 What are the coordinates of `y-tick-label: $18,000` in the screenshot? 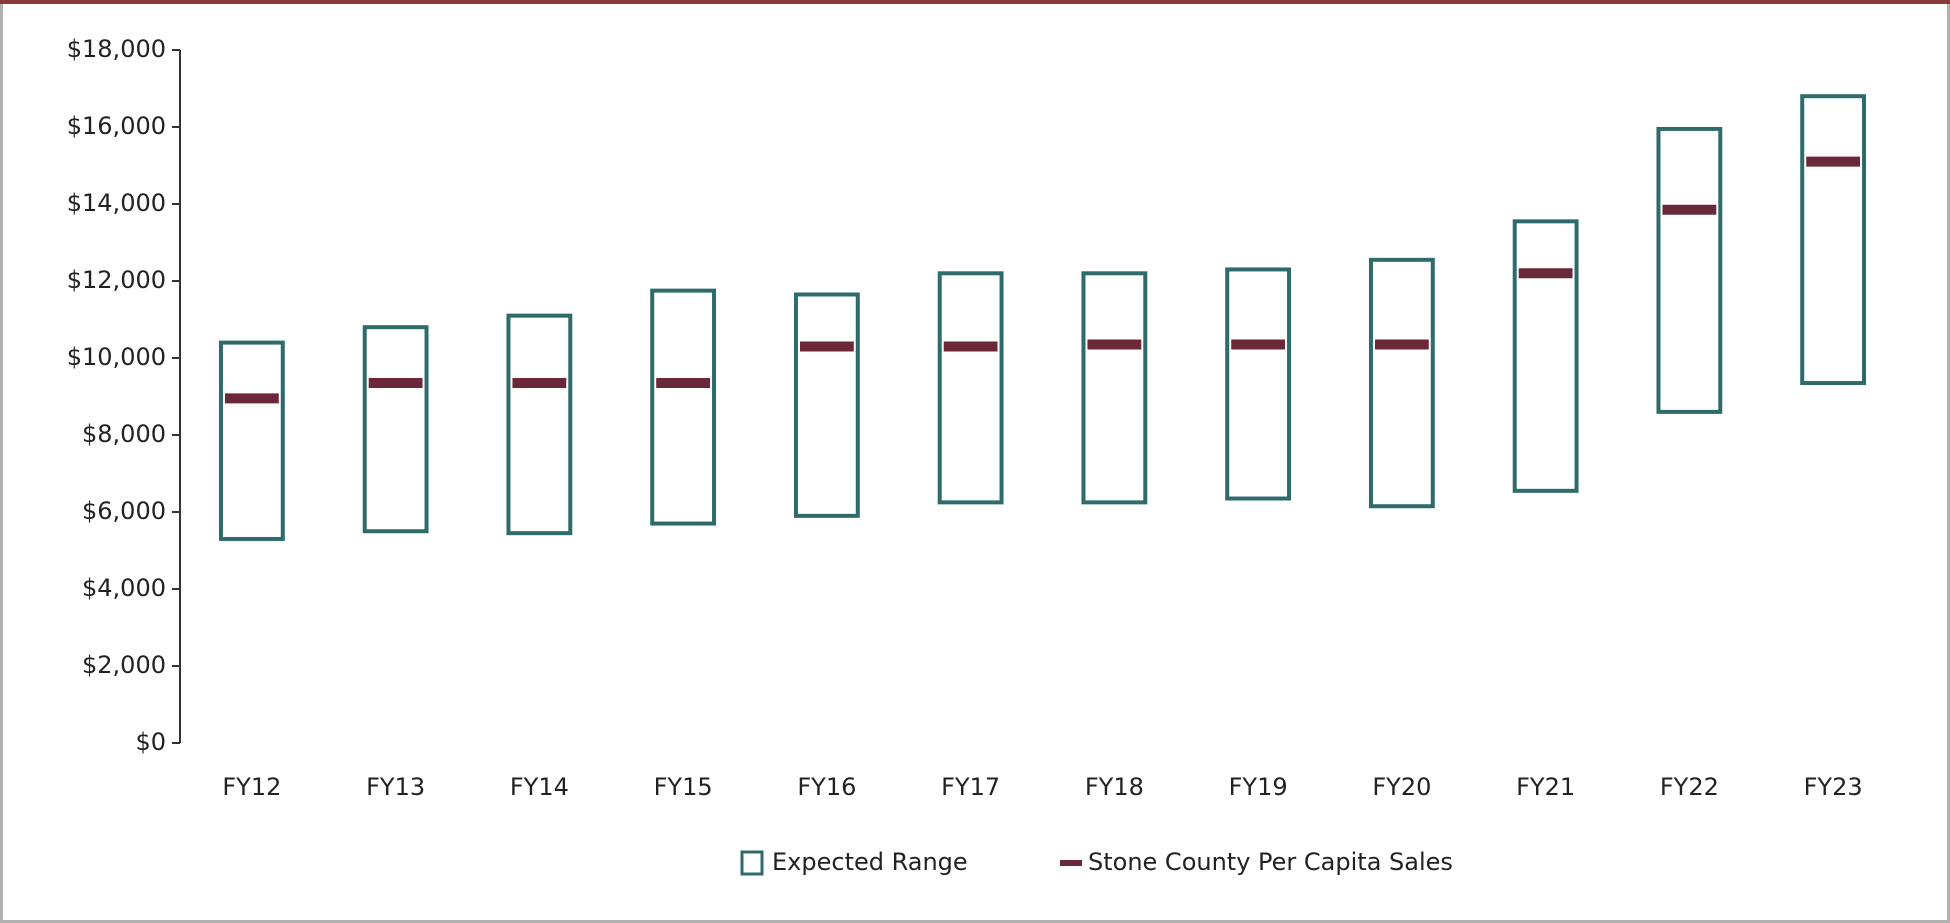 It's located at (116, 49).